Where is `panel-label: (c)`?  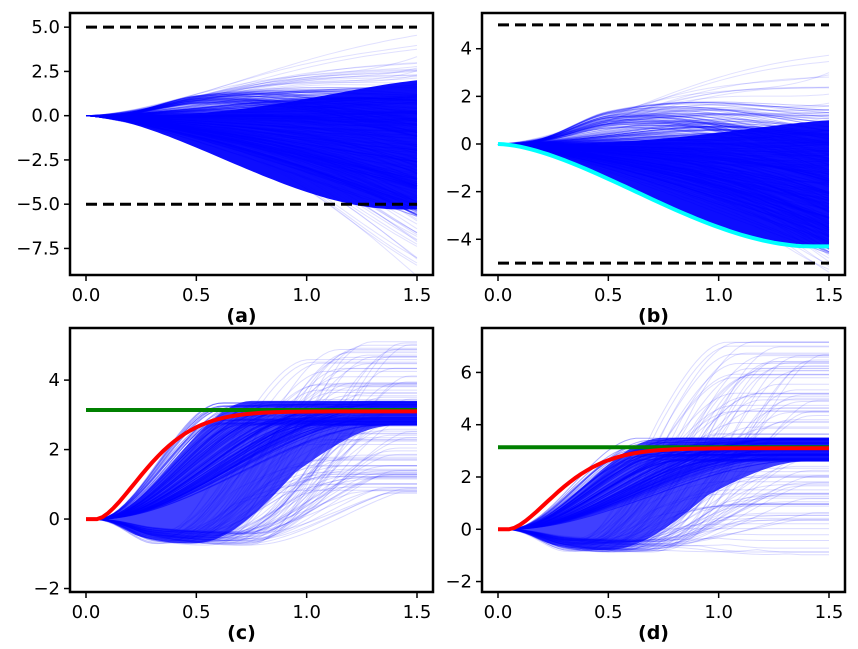
panel-label: (c) is located at coordinates (241, 633).